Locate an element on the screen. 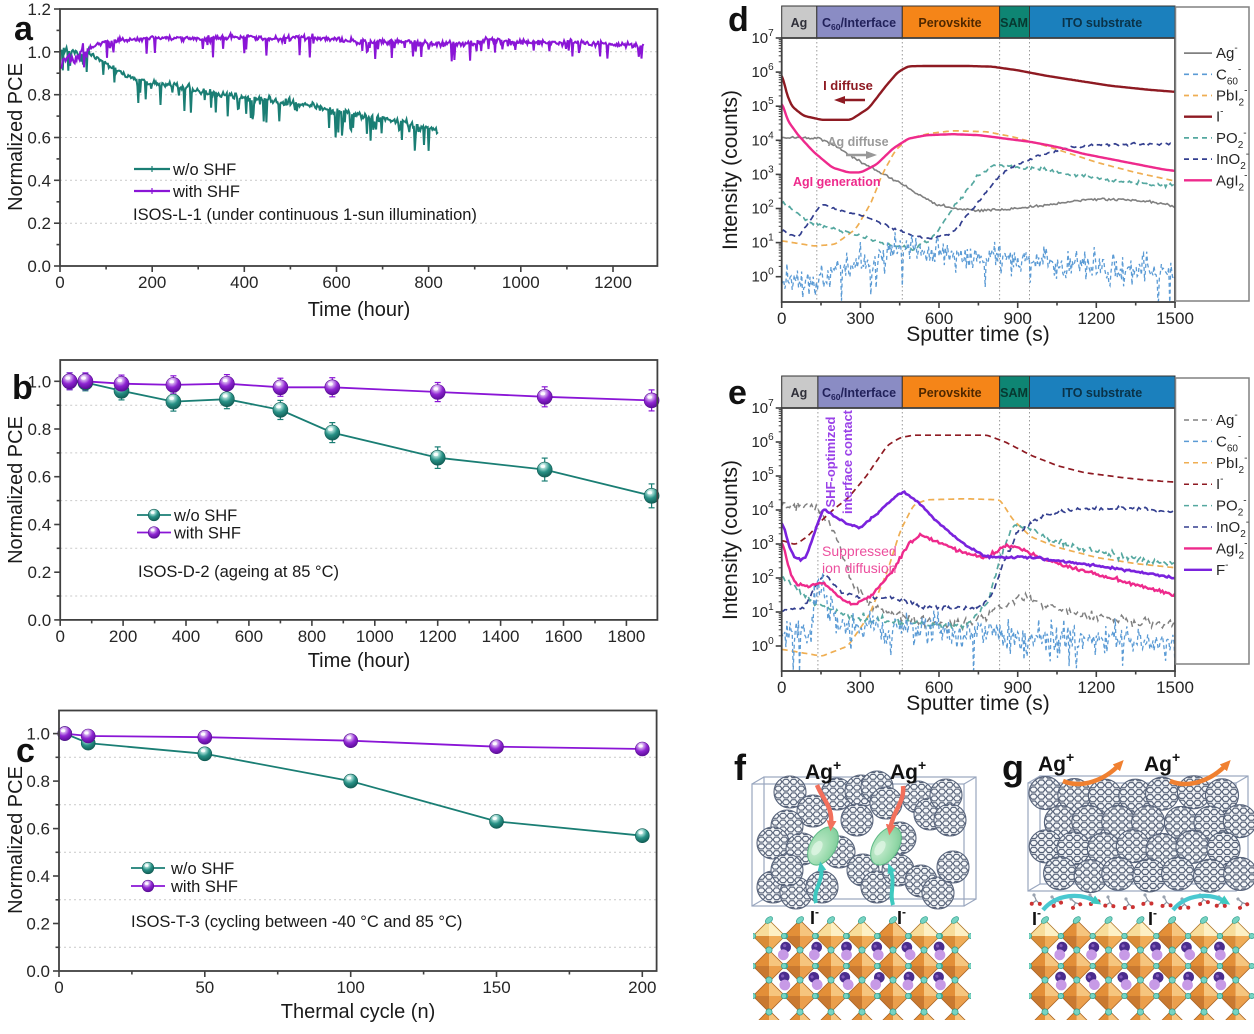 The image size is (1254, 1034). svg-text: 1600 is located at coordinates (564, 636).